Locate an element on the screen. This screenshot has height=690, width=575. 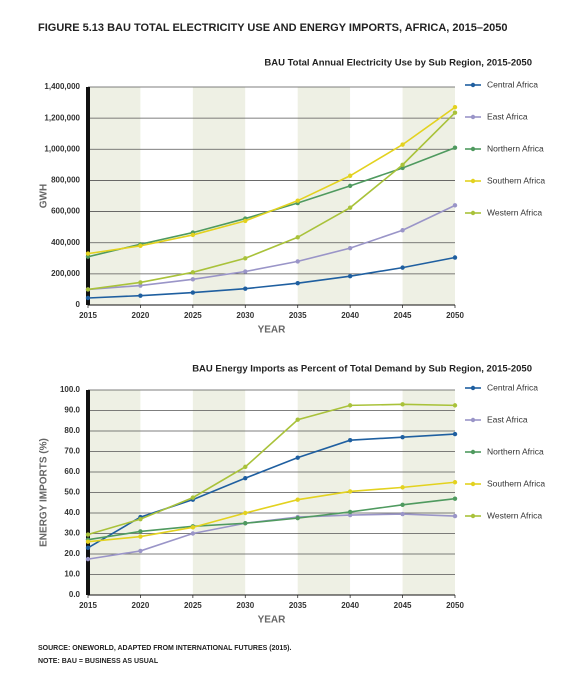
y-tick-label: 600,000 is located at coordinates (65, 211).